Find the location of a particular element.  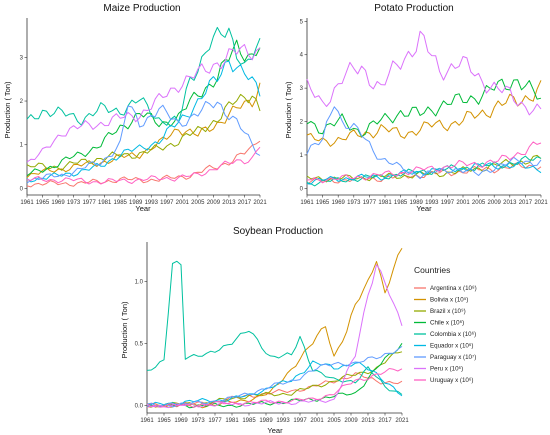

legend-label: Argentina x (10⁸) is located at coordinates (453, 288).